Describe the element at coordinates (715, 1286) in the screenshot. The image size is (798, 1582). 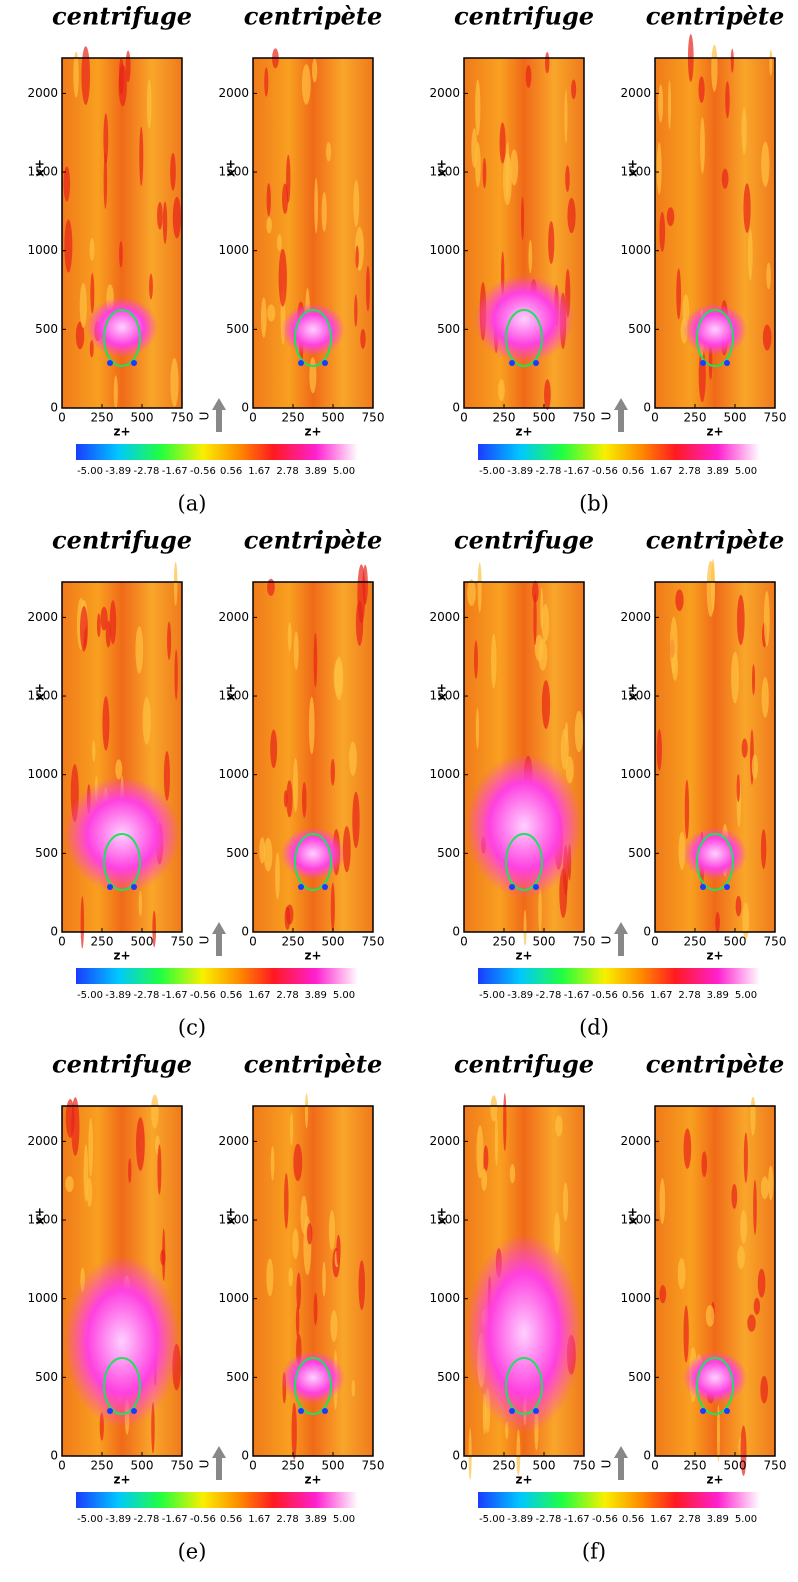
I see `contour-field` at that location.